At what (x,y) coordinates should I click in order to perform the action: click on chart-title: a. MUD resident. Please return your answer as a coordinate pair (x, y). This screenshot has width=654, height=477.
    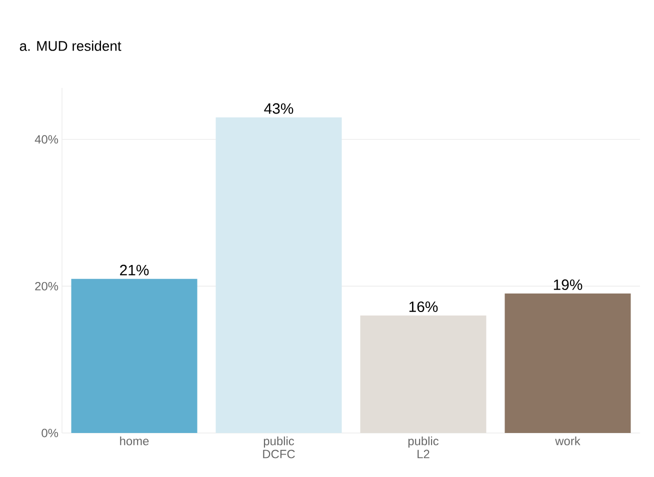
    Looking at the image, I should click on (71, 45).